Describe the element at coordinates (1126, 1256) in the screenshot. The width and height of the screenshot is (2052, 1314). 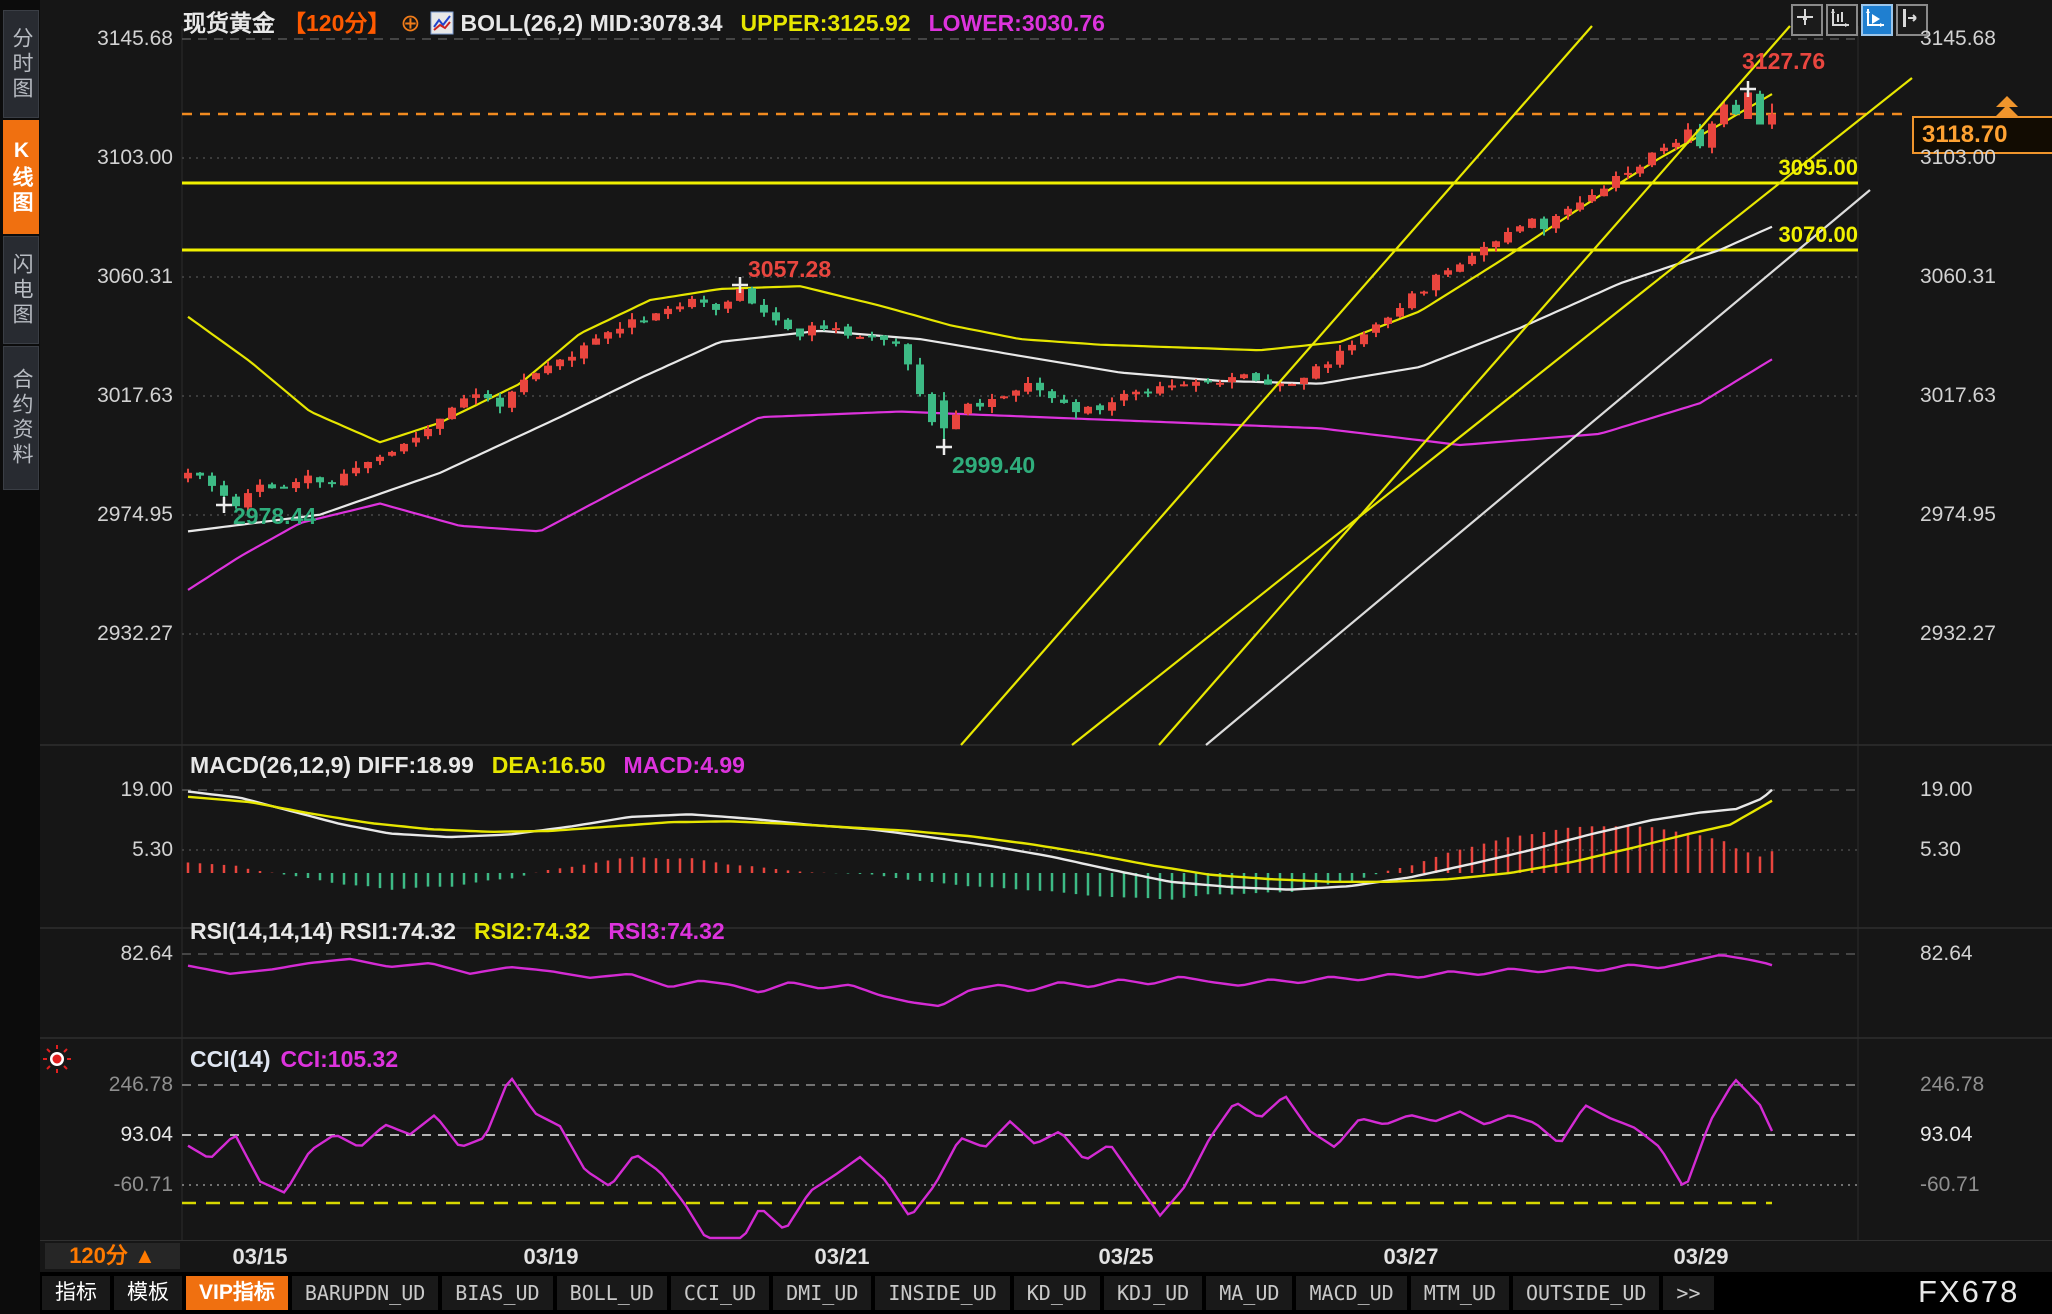
I see `x-axis-tick: 03/25` at that location.